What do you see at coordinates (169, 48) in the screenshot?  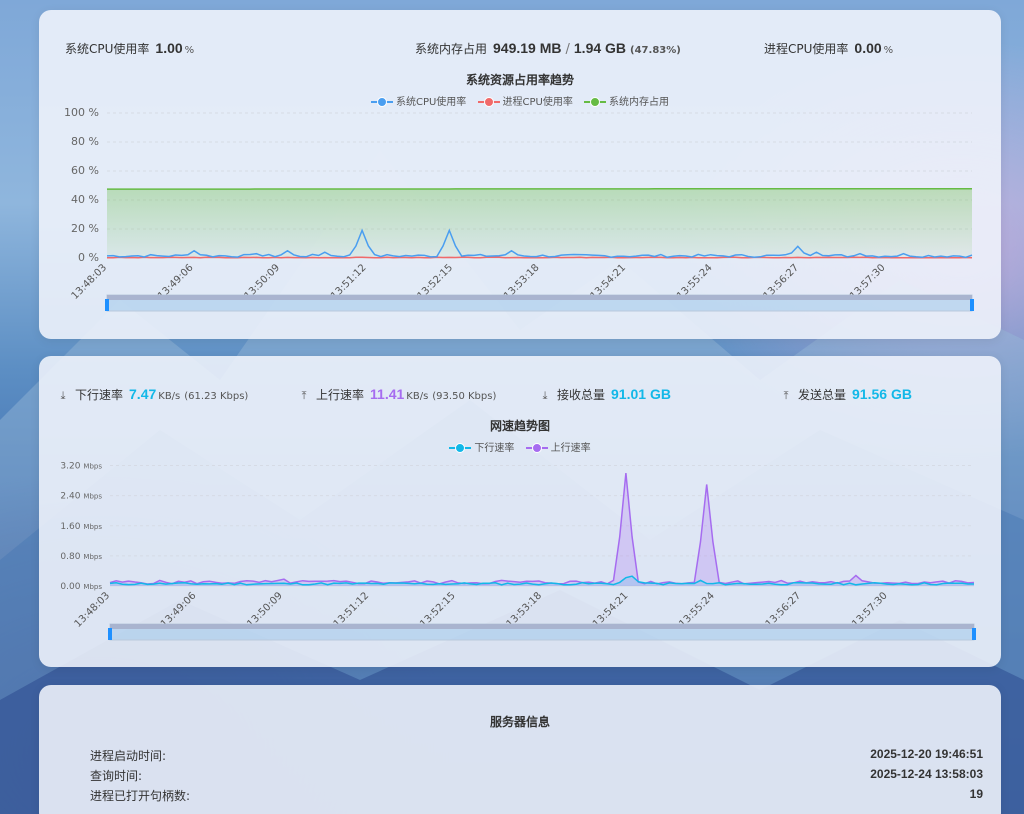 I see `sys-cpu-value: 1.00` at bounding box center [169, 48].